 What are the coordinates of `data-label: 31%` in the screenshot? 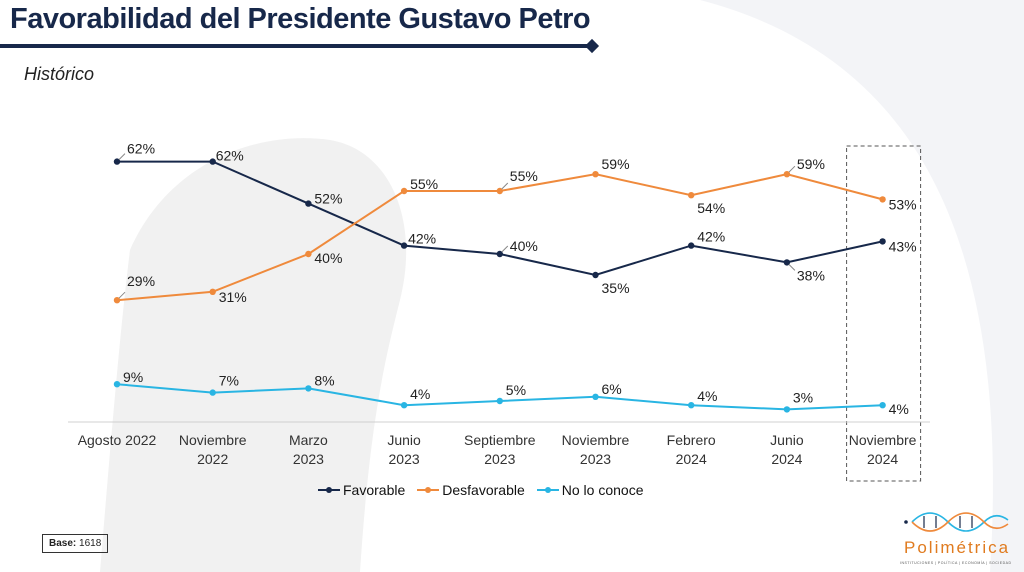 It's located at (233, 297).